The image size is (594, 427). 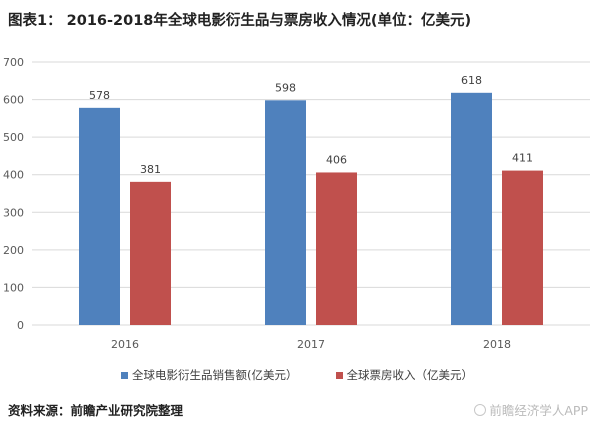 I want to click on data-label-2017-series-0: 598, so click(x=285, y=87).